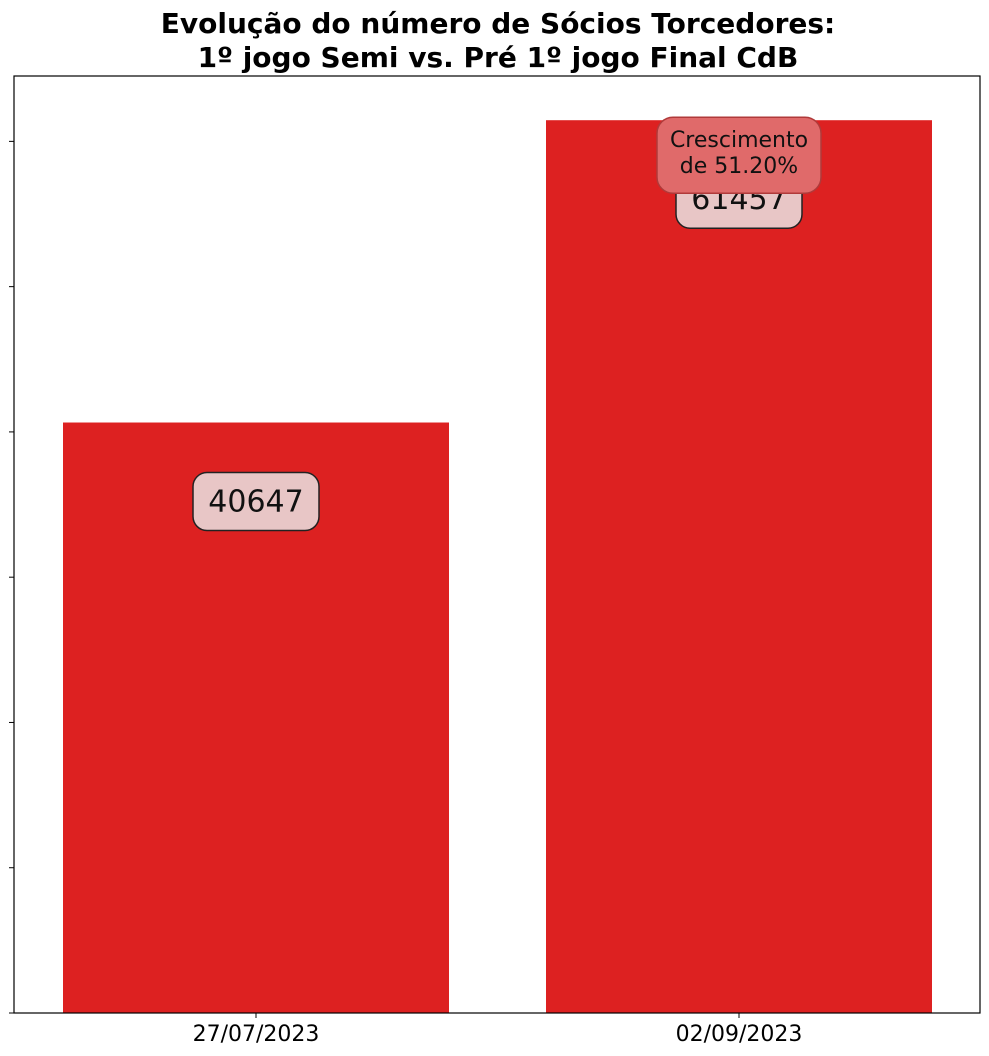 The image size is (989, 1056). I want to click on growth-annotation-line: de 51.20%, so click(739, 166).